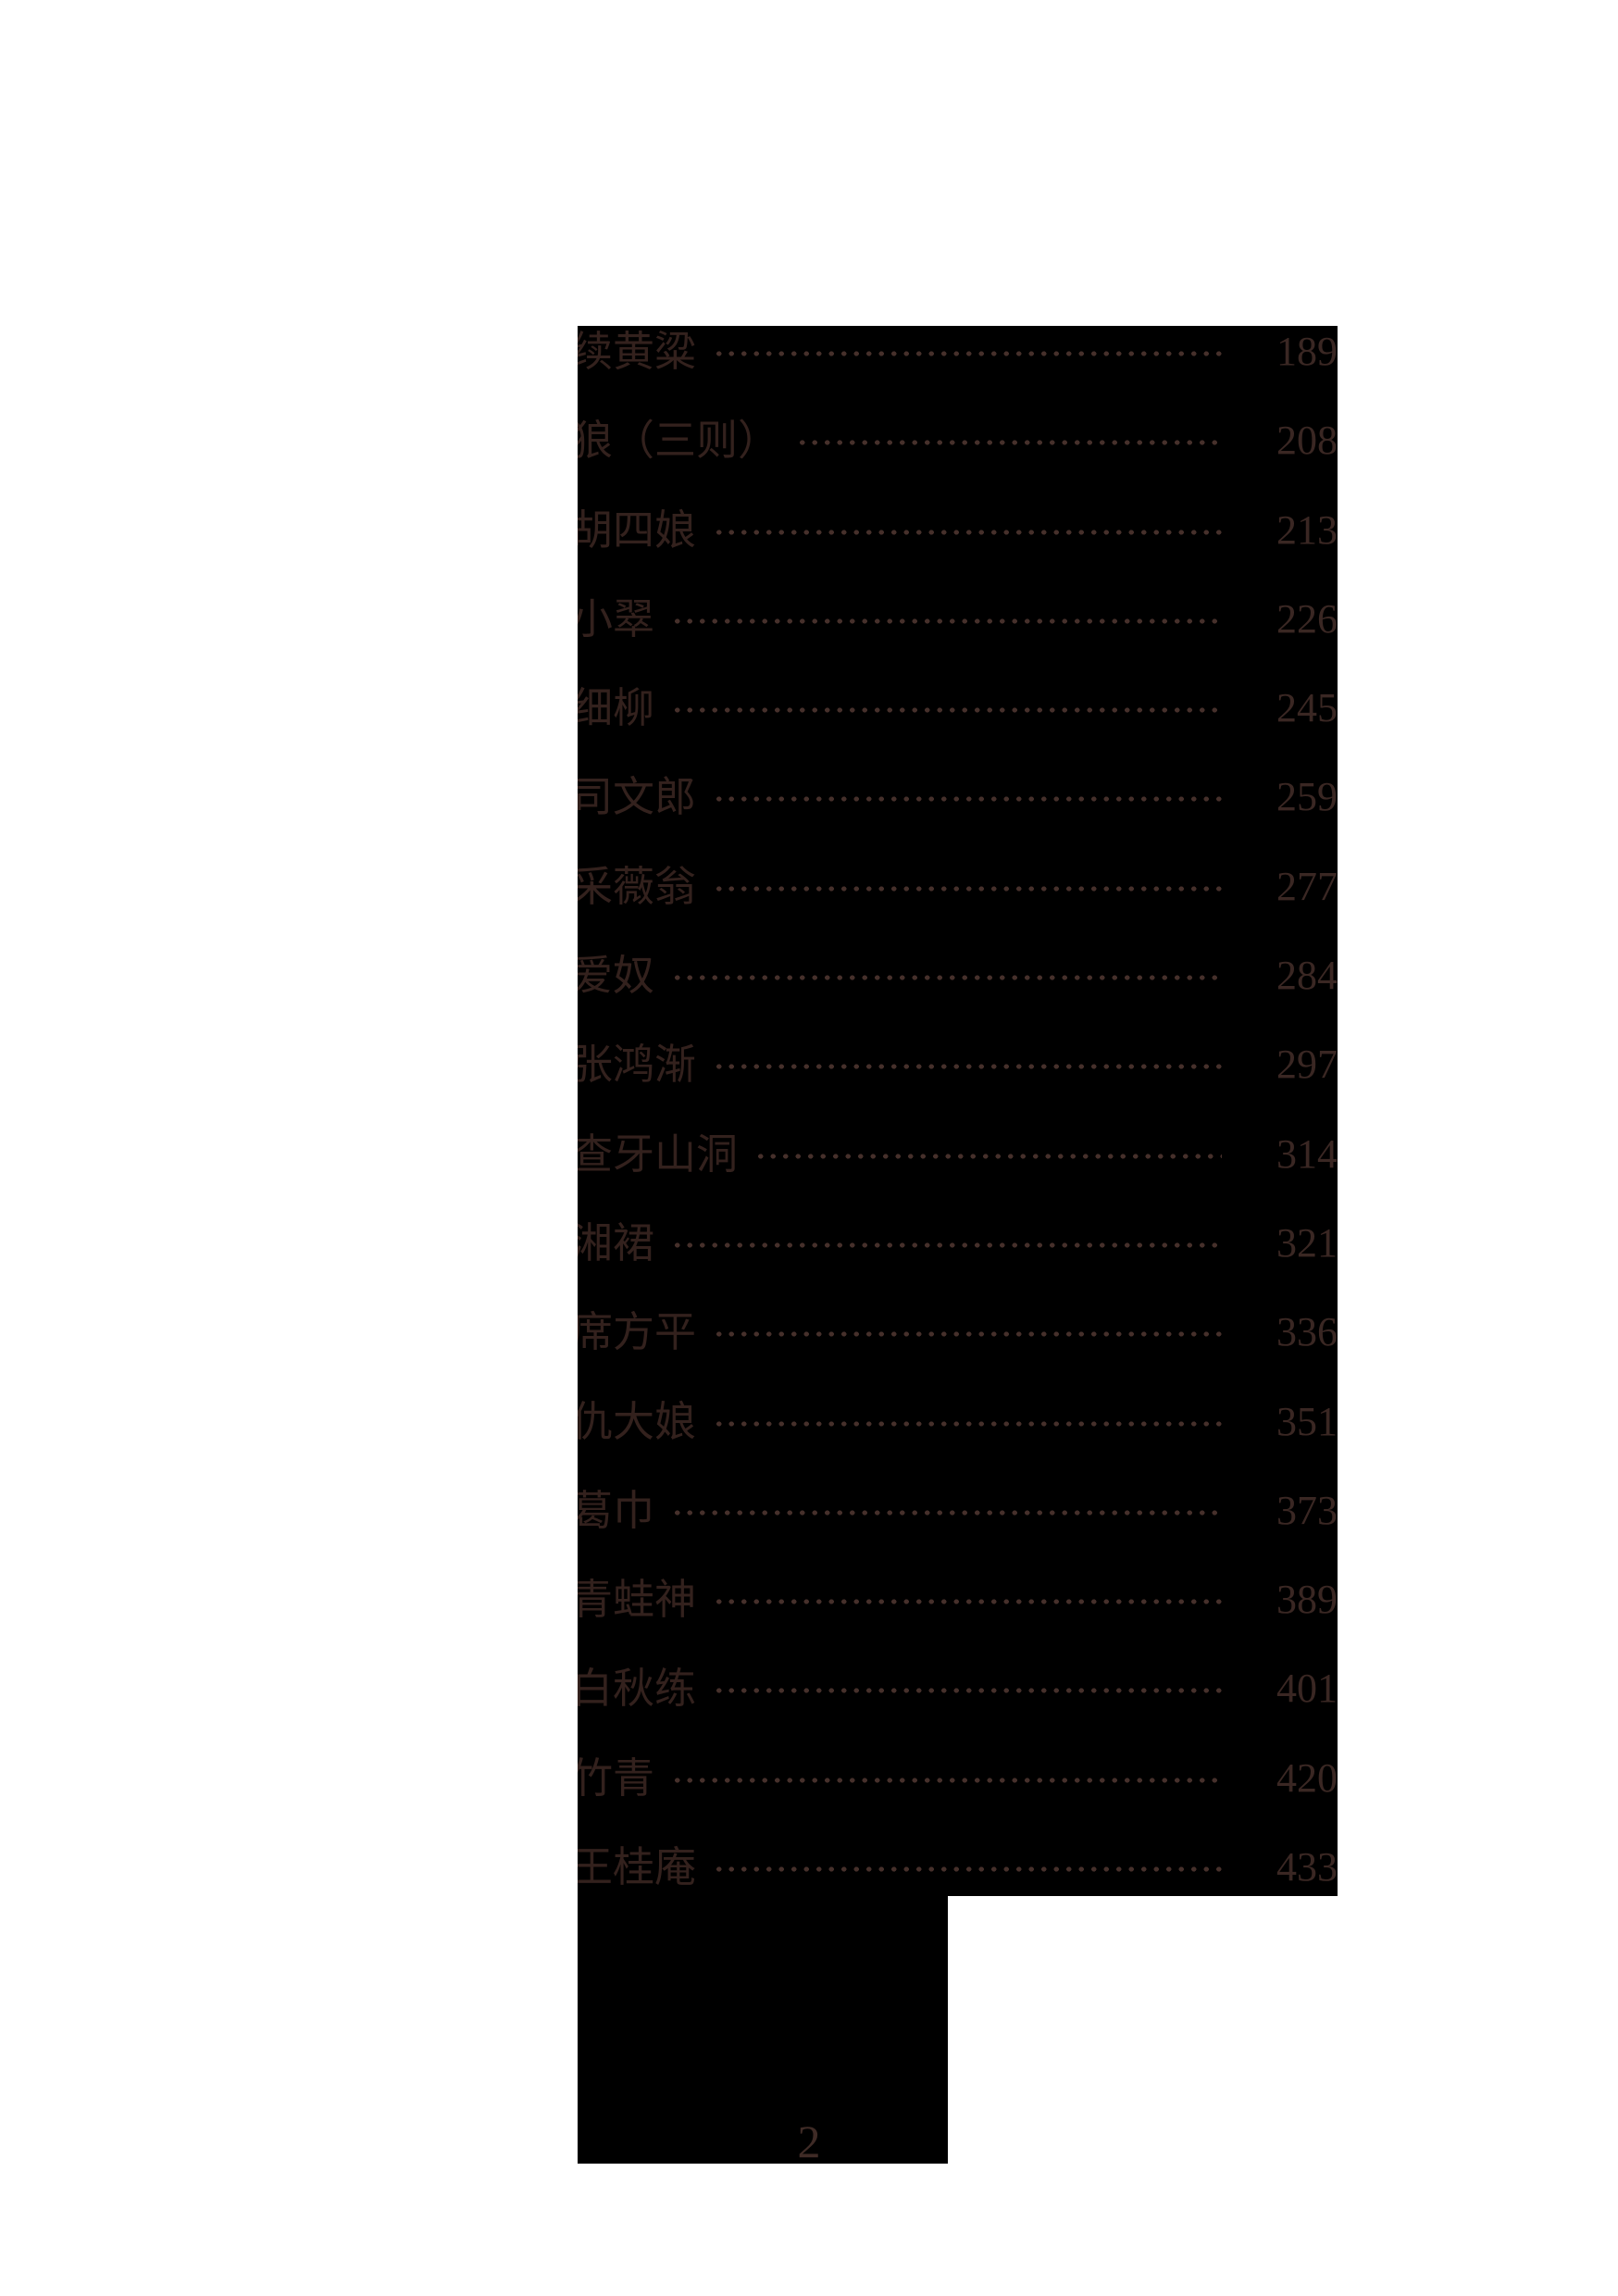 This screenshot has height=2296, width=1618. Describe the element at coordinates (1307, 708) in the screenshot. I see `toc-entry-page-number: 245` at that location.